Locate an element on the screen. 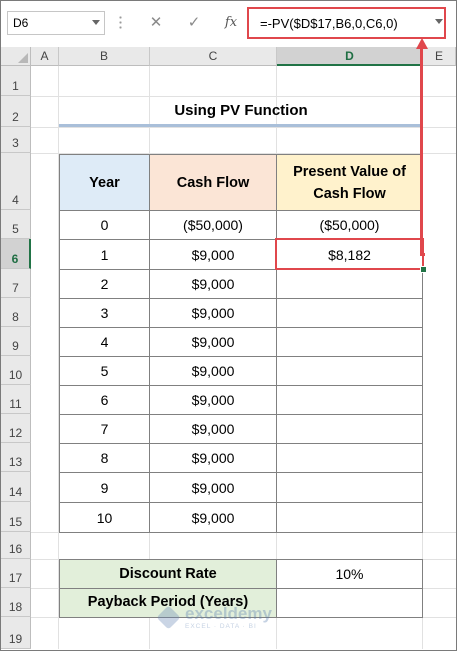 This screenshot has width=457, height=651. row-header-8: 8 is located at coordinates (16, 312).